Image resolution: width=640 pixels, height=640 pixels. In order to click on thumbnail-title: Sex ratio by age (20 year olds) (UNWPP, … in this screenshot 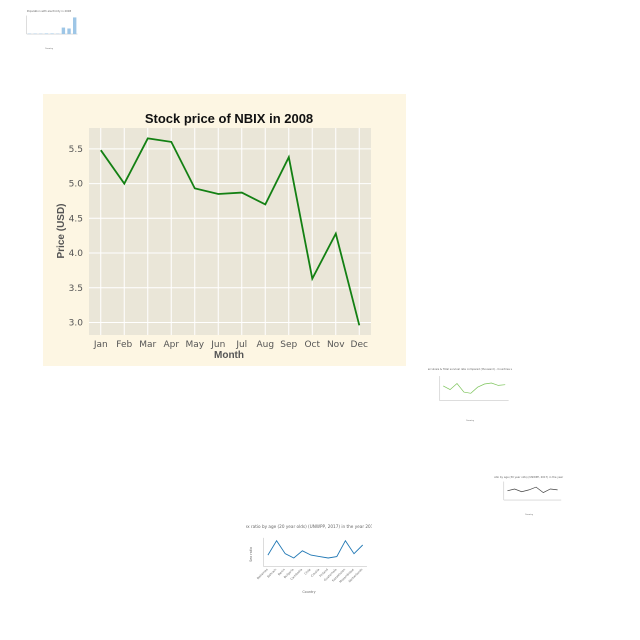, I will do `click(309, 526)`.